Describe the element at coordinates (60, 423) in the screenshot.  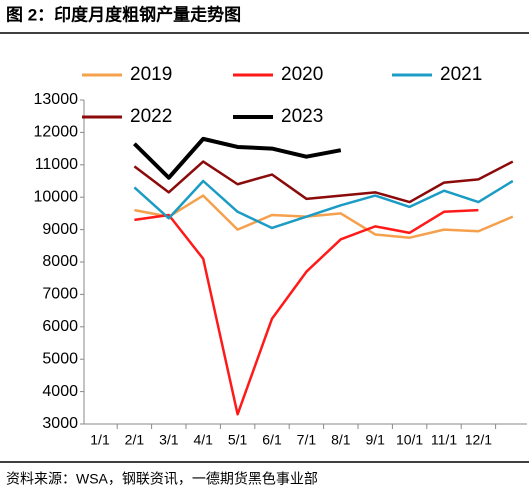
I see `y-tick-label: 3000` at that location.